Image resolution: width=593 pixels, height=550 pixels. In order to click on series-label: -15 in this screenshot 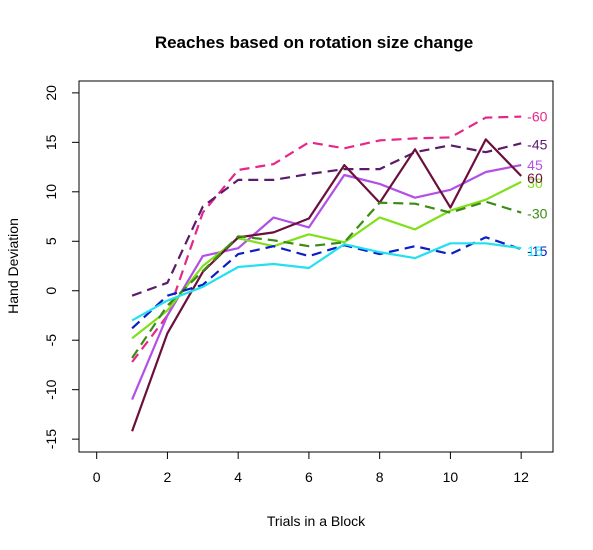, I will do `click(537, 251)`.